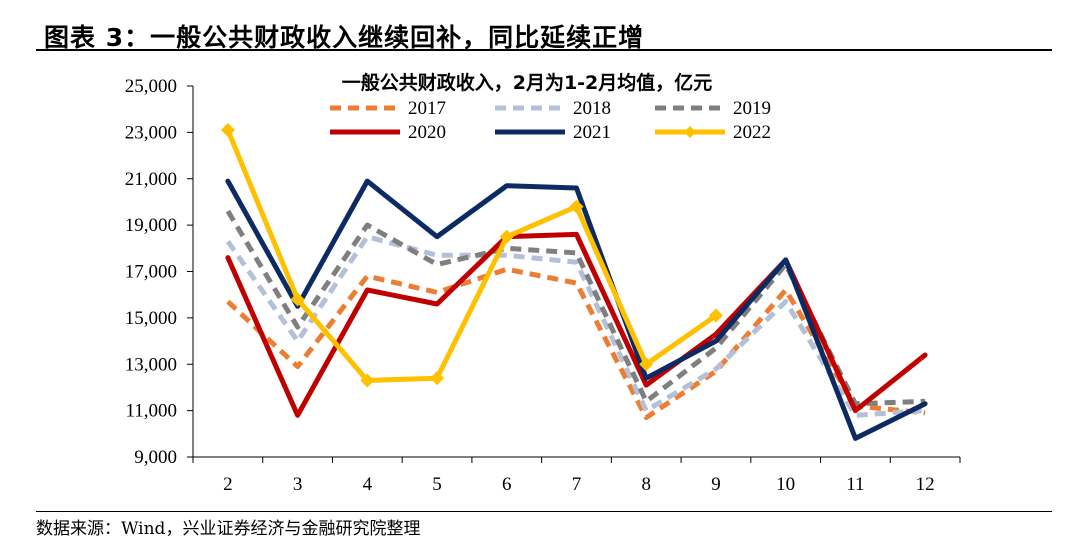  What do you see at coordinates (713, 132) in the screenshot?
I see `legend-item-2022: 2022` at bounding box center [713, 132].